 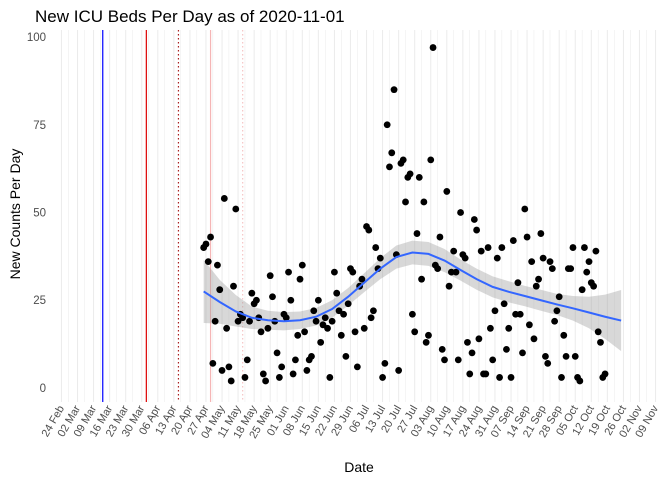 What do you see at coordinates (190, 16) in the screenshot?
I see `chart-title: New ICU Beds Per Day as of 2020-11-01` at bounding box center [190, 16].